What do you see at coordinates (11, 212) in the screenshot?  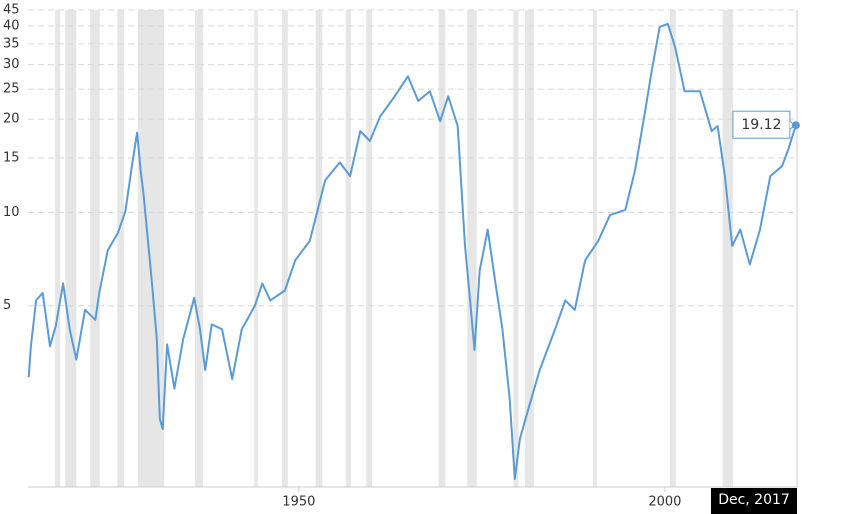 I see `y-tick-label: 10` at bounding box center [11, 212].